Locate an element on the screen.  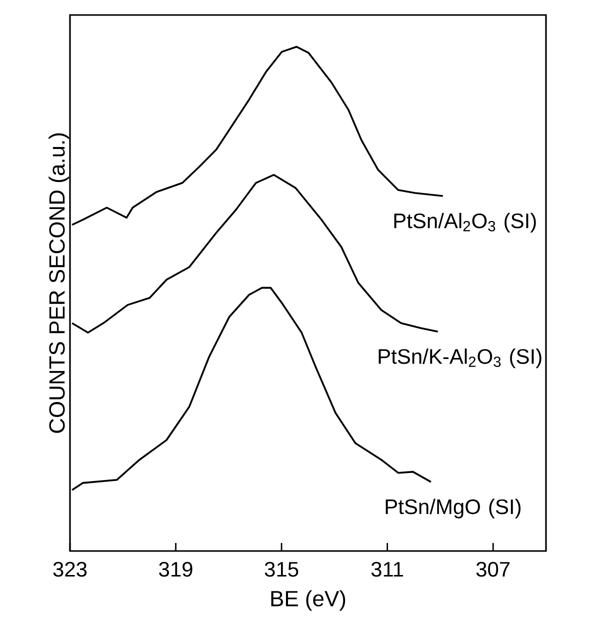
x-tick-label: 311 is located at coordinates (388, 569).